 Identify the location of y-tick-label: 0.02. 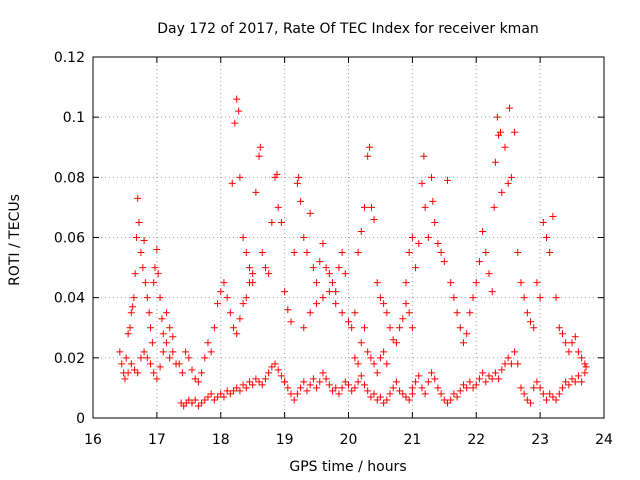
(69, 359).